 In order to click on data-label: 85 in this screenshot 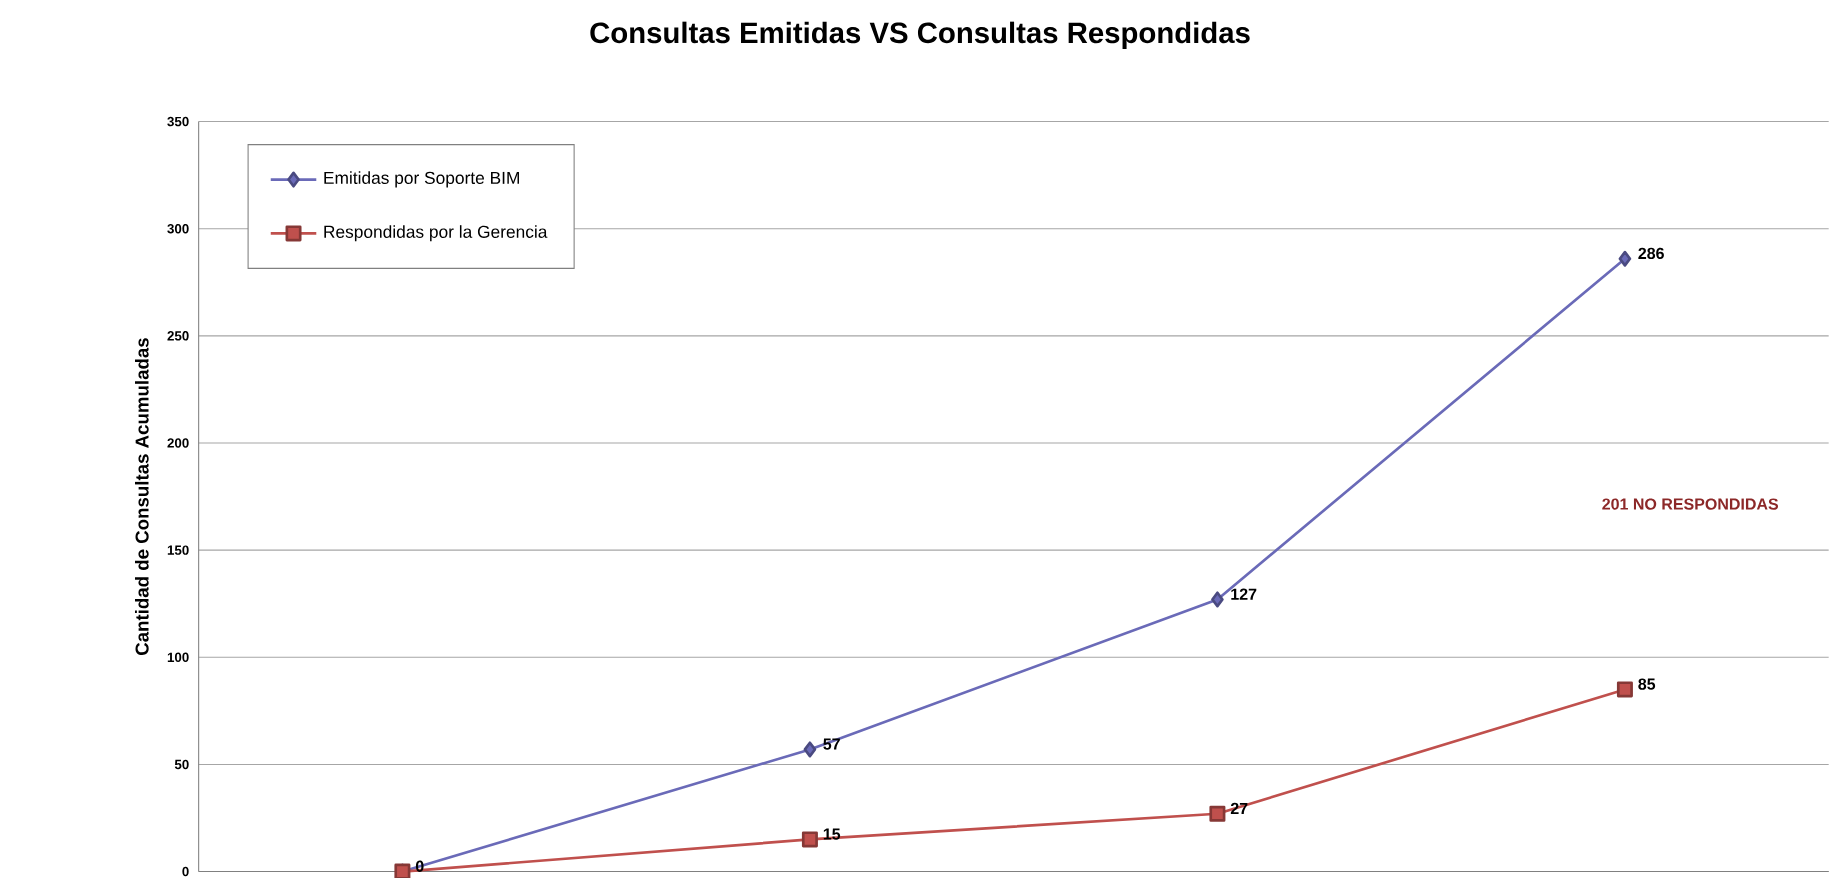, I will do `click(1647, 684)`.